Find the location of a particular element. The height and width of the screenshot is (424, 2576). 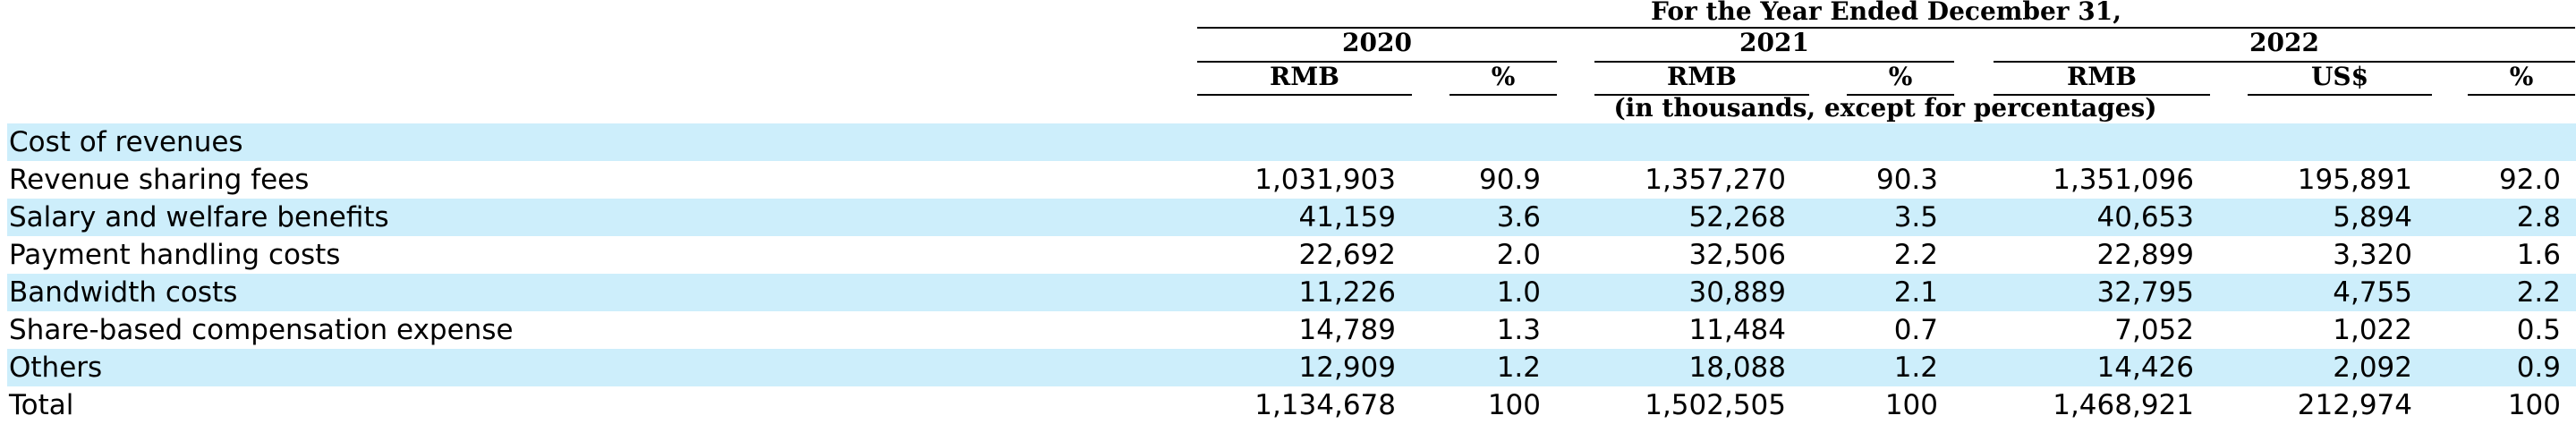

cell-rmb-2020: 11,226 is located at coordinates (1347, 292).